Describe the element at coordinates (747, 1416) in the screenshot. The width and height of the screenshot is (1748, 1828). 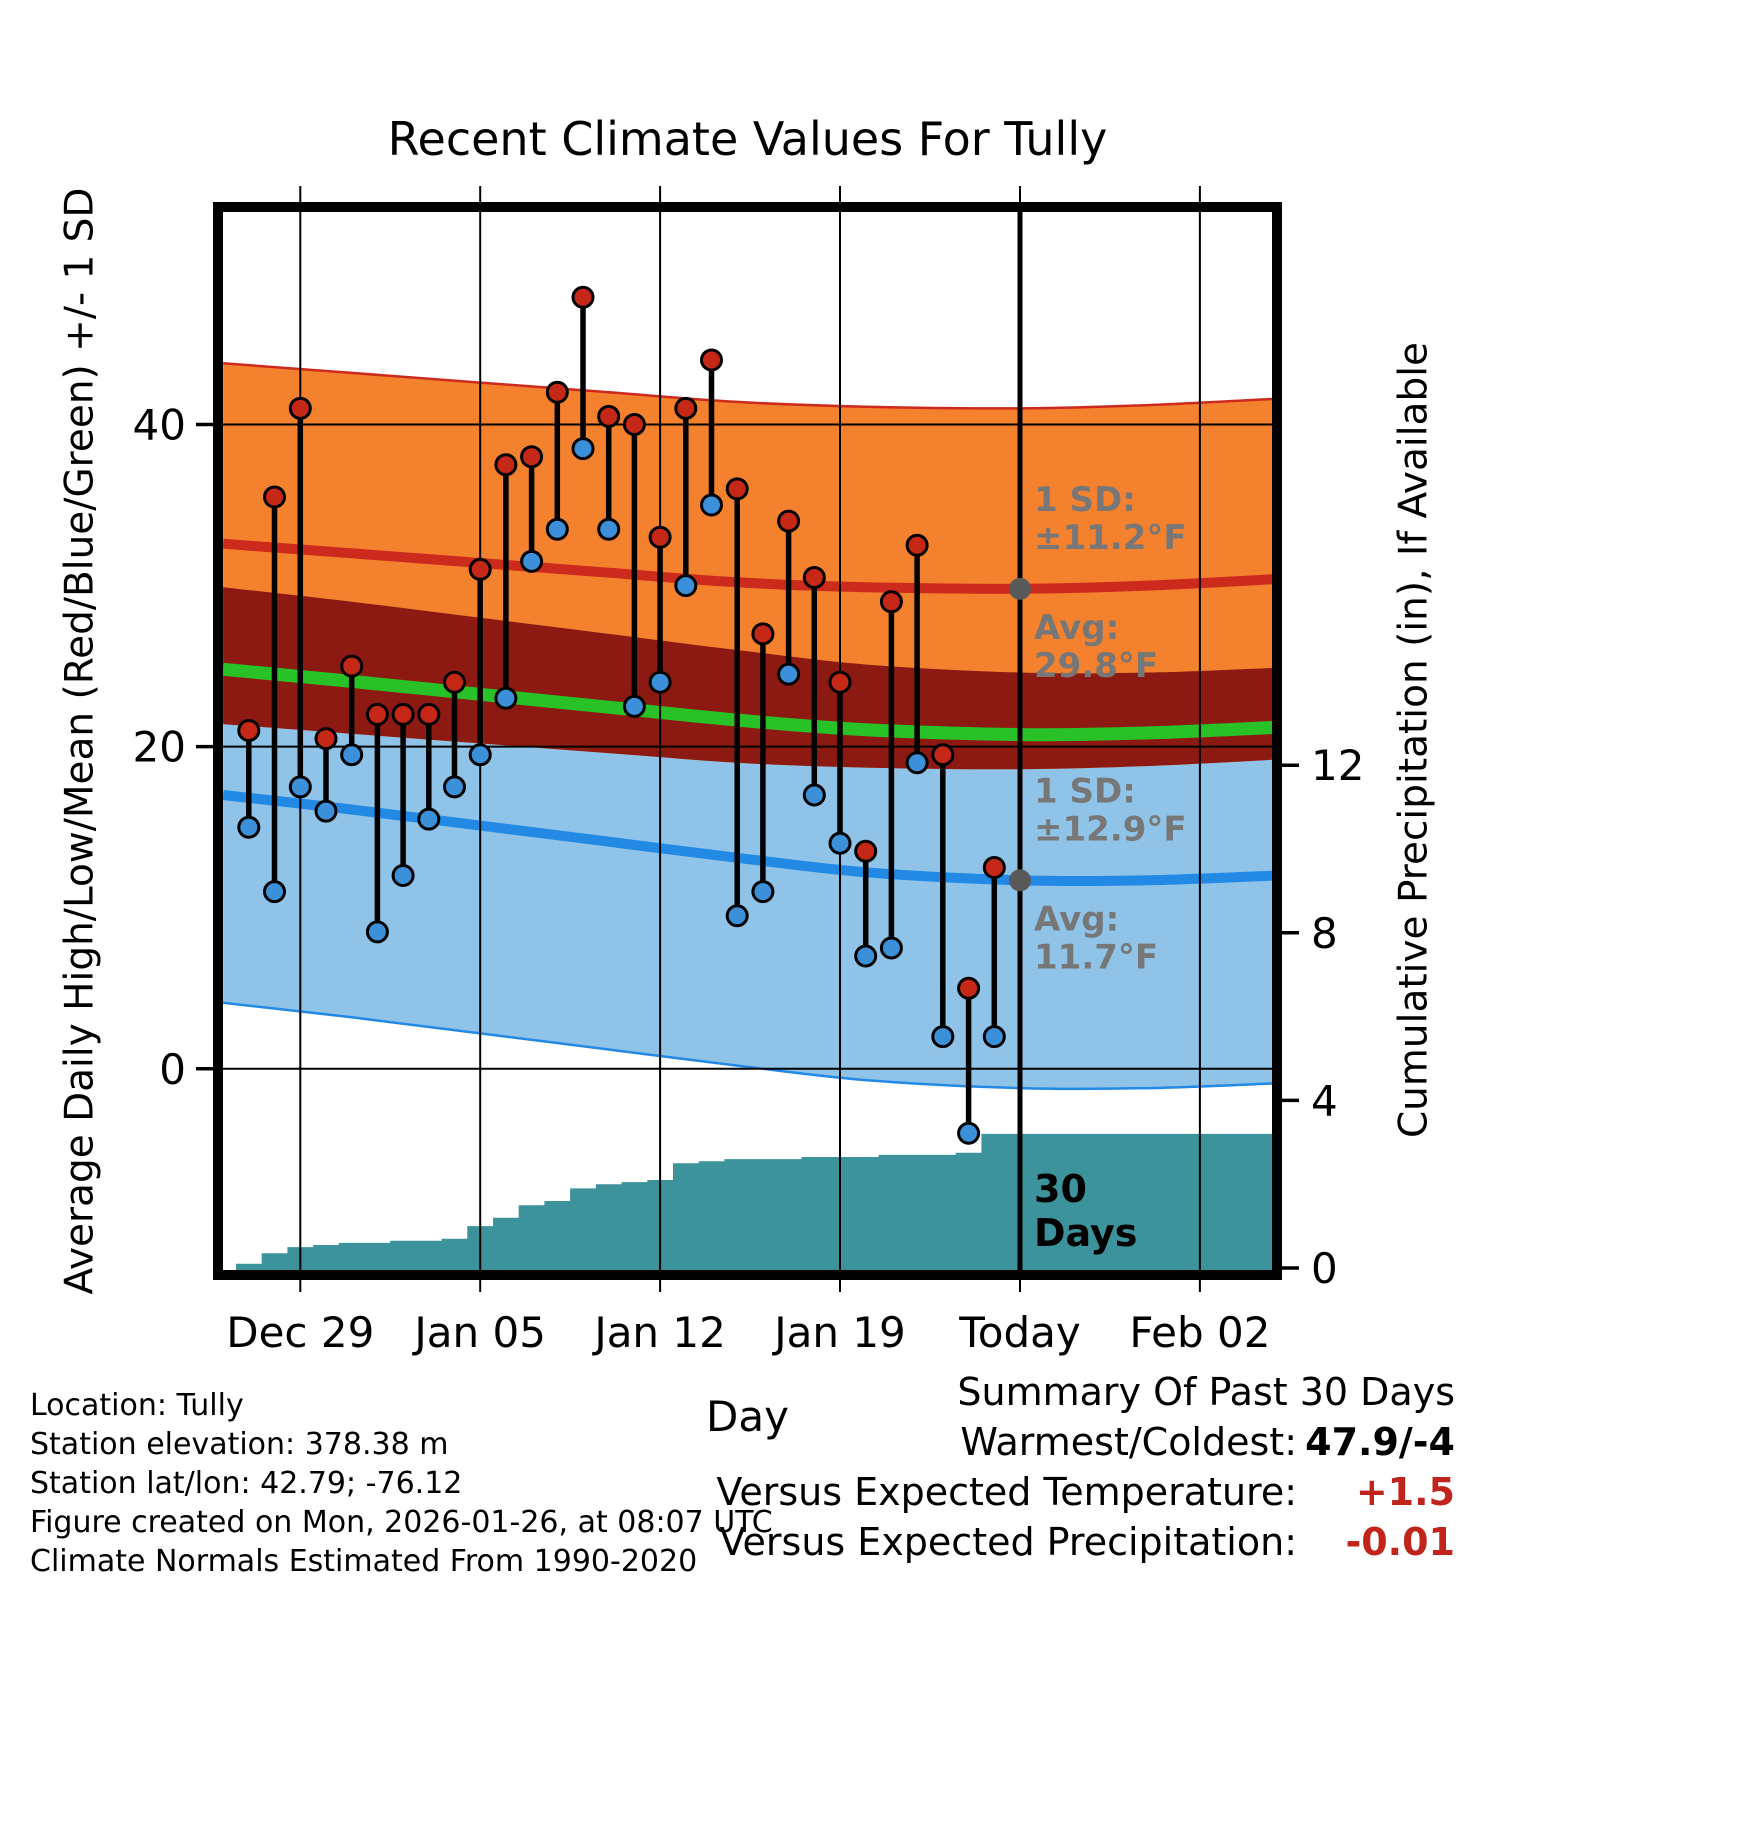
I see `x-axis-label: Day` at that location.